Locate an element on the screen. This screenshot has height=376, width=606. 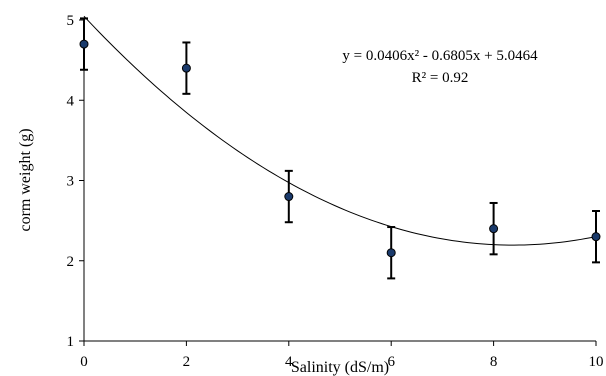
x-tick-label: 10 is located at coordinates (596, 362).